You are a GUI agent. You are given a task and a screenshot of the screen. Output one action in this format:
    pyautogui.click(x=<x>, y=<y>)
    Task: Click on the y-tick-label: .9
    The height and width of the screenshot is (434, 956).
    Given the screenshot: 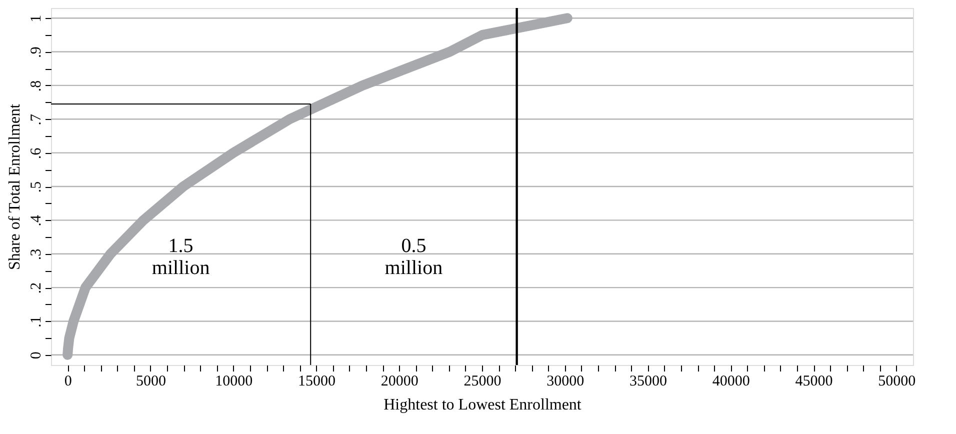 What is the action you would take?
    pyautogui.click(x=36, y=52)
    